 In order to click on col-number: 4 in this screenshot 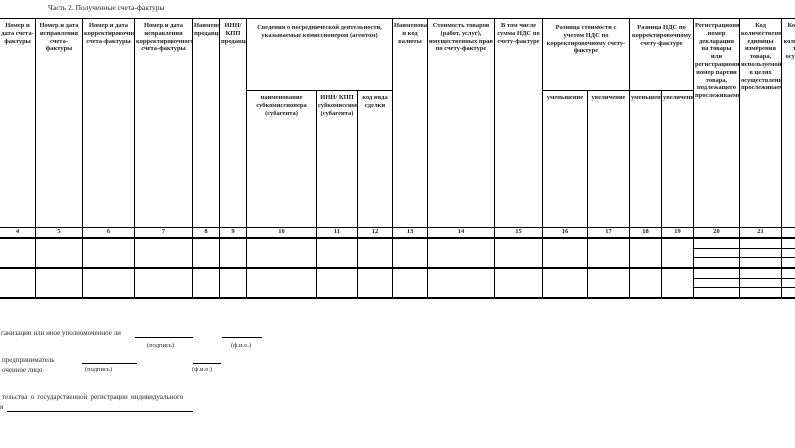, I will do `click(18, 232)`.